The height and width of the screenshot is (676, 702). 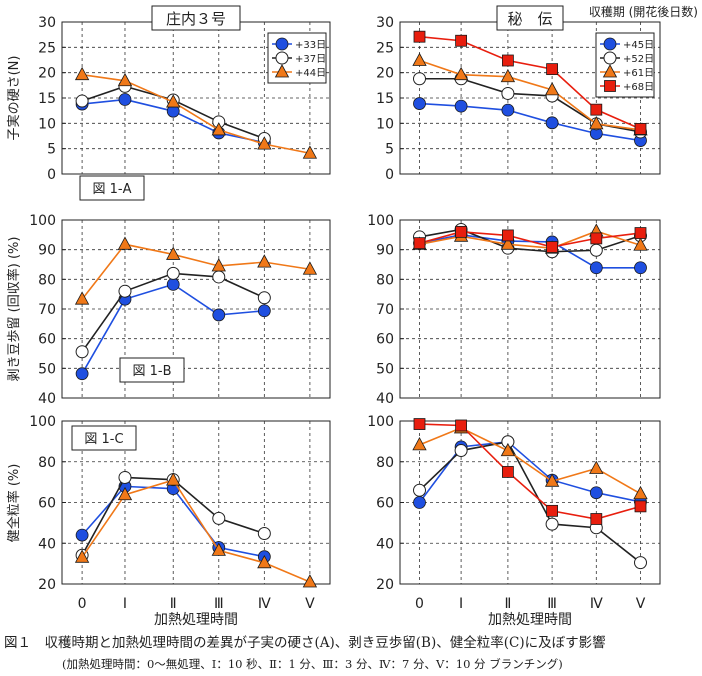 I want to click on legend-label: +33日, so click(x=310, y=45).